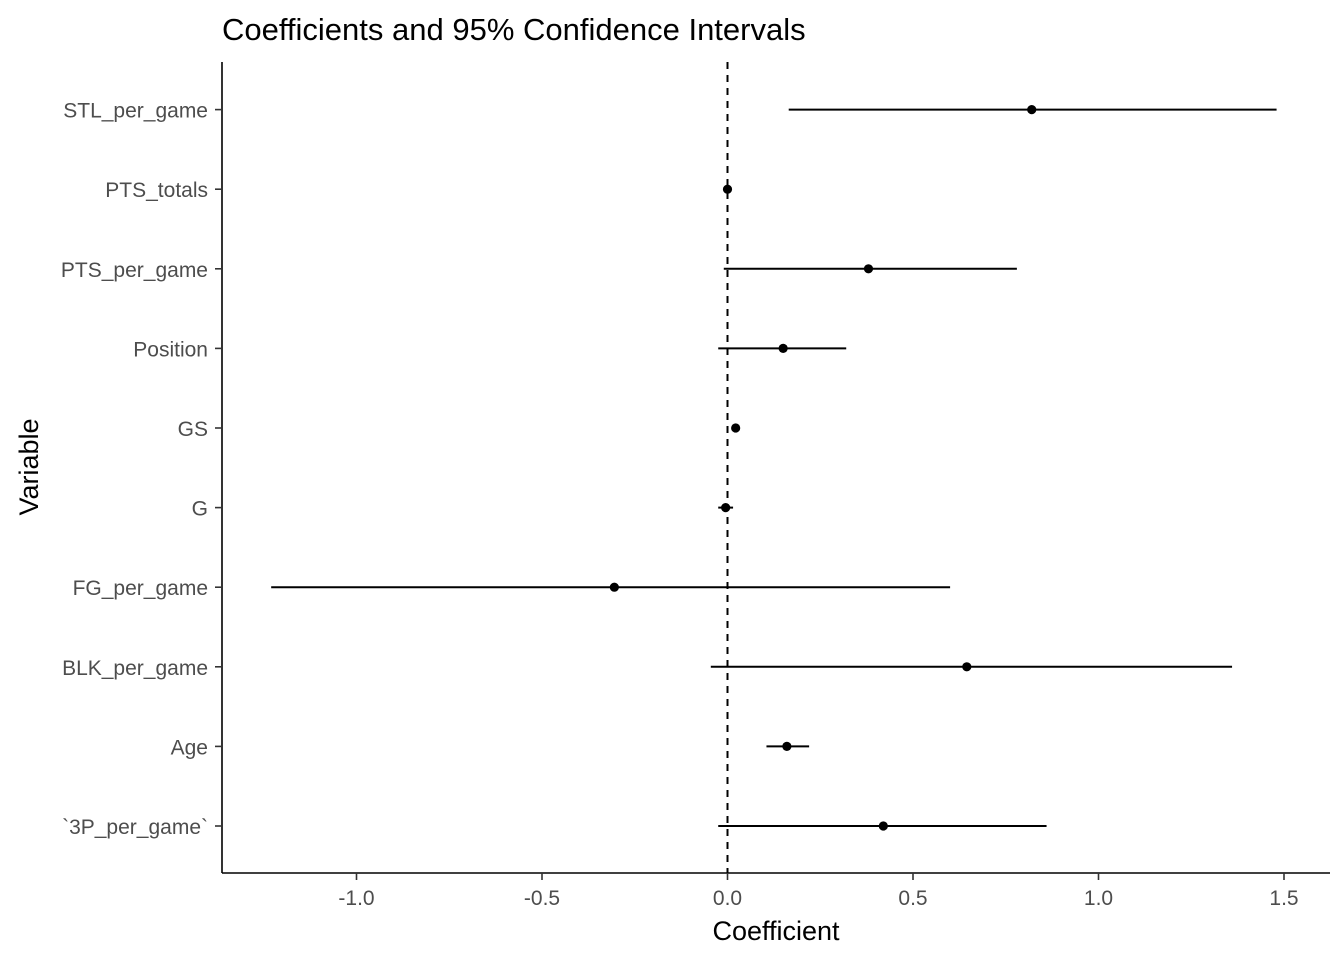 This screenshot has height=960, width=1344. I want to click on x-tick-label: 0.5, so click(912, 898).